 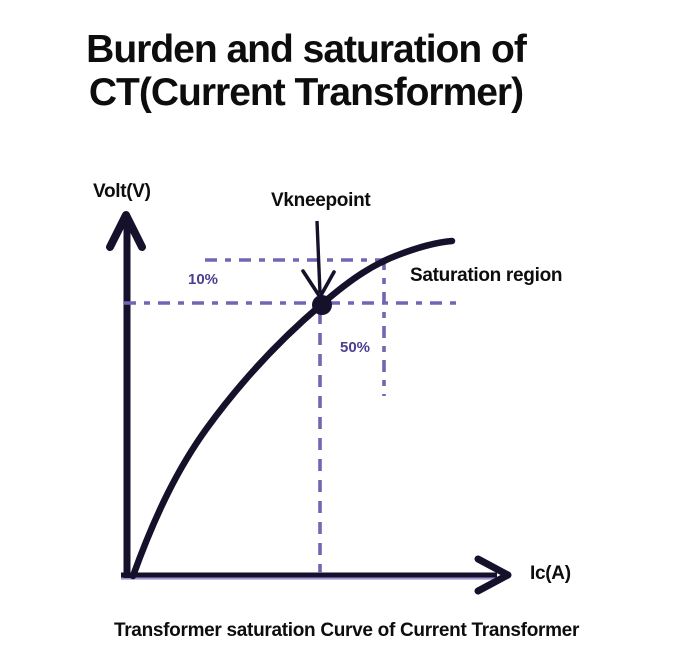 What do you see at coordinates (306, 49) in the screenshot?
I see `page-title-line1: Burden and saturation of` at bounding box center [306, 49].